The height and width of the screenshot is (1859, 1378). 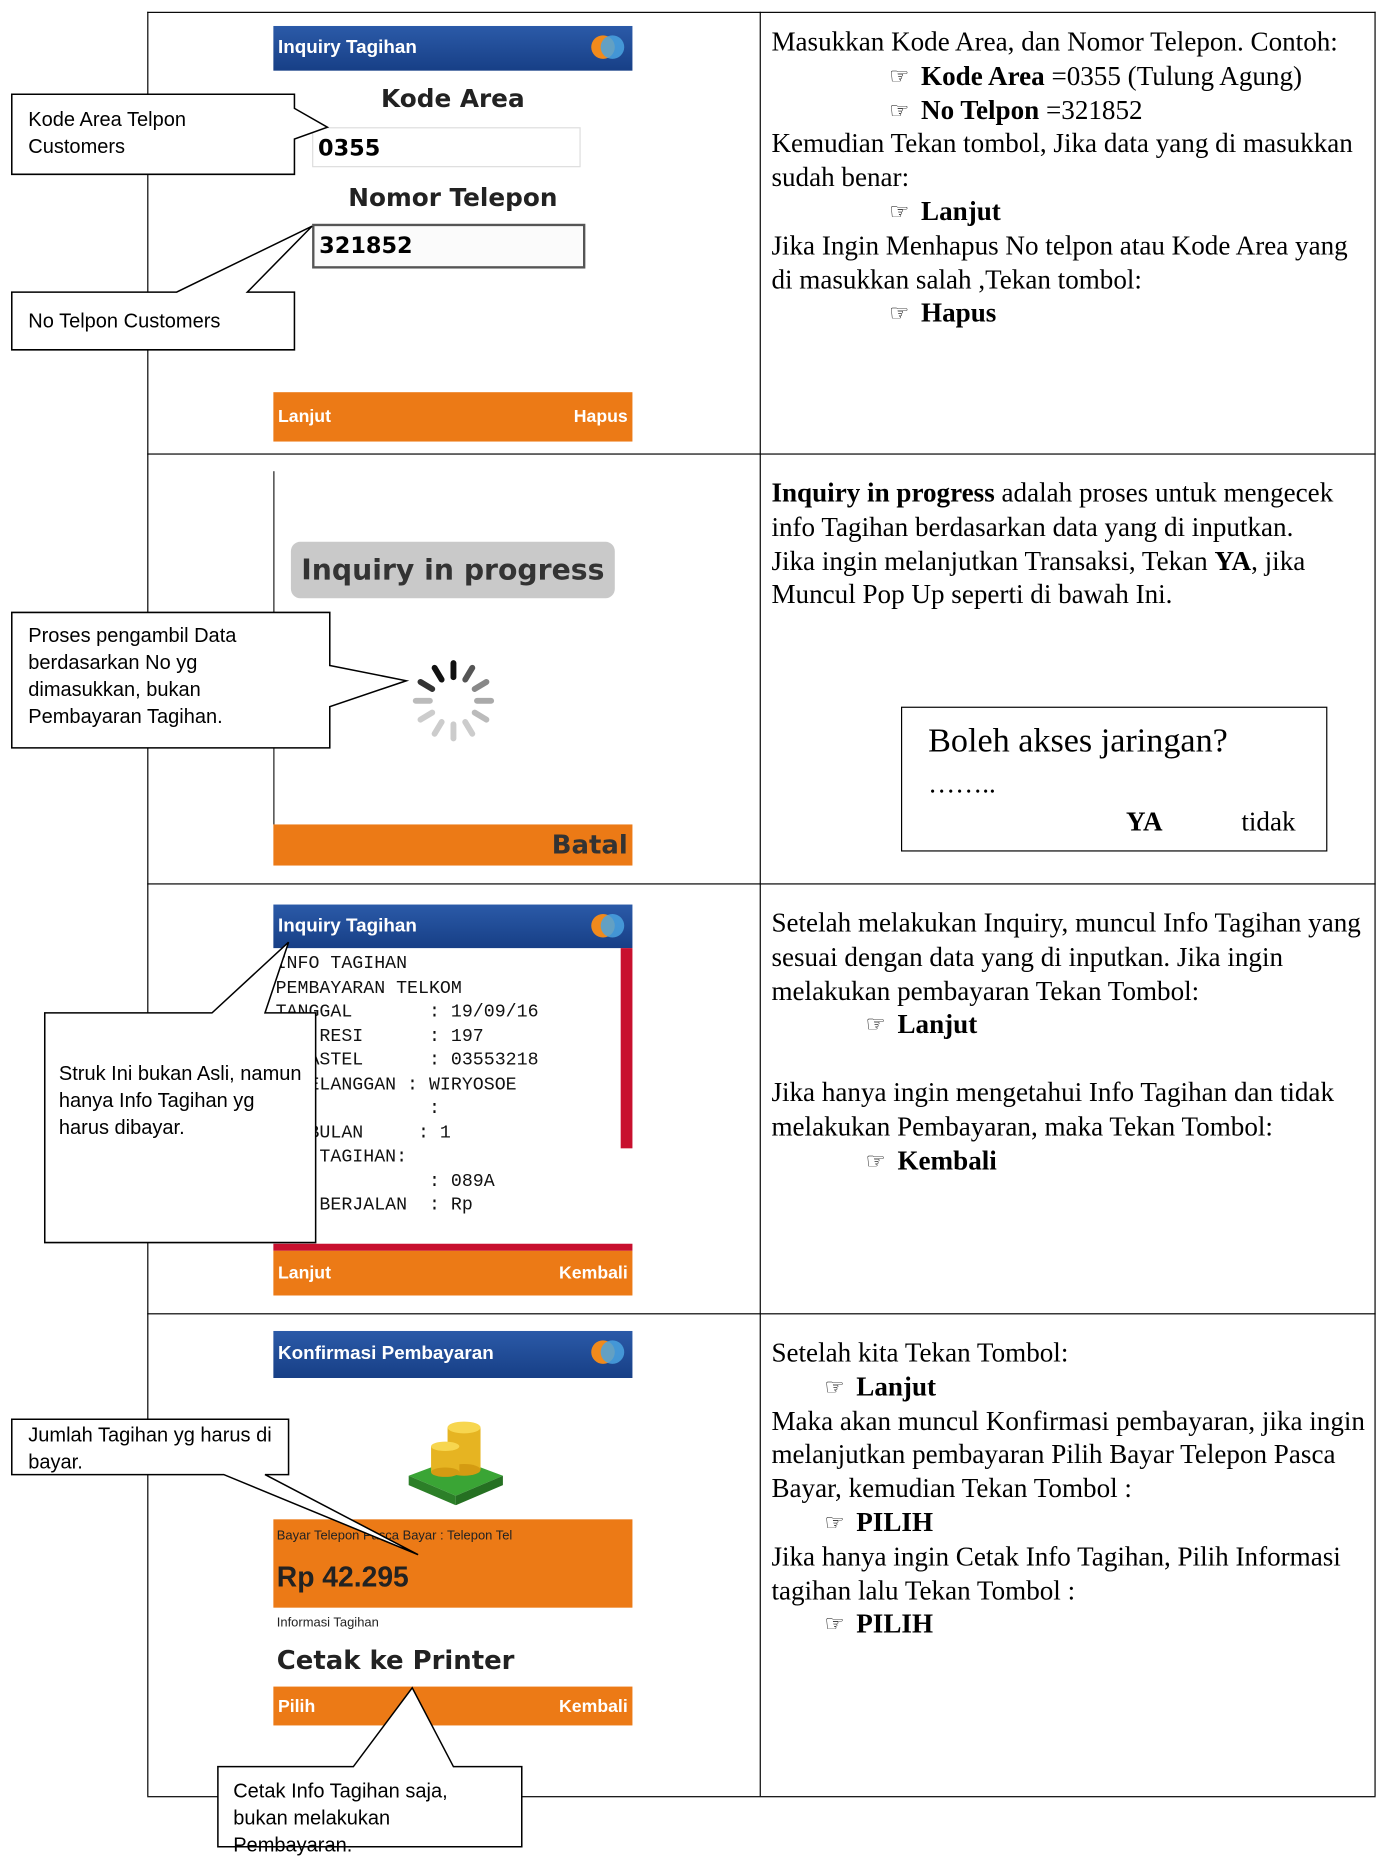 I want to click on bullet-item: Kembali, so click(x=1116, y=1161).